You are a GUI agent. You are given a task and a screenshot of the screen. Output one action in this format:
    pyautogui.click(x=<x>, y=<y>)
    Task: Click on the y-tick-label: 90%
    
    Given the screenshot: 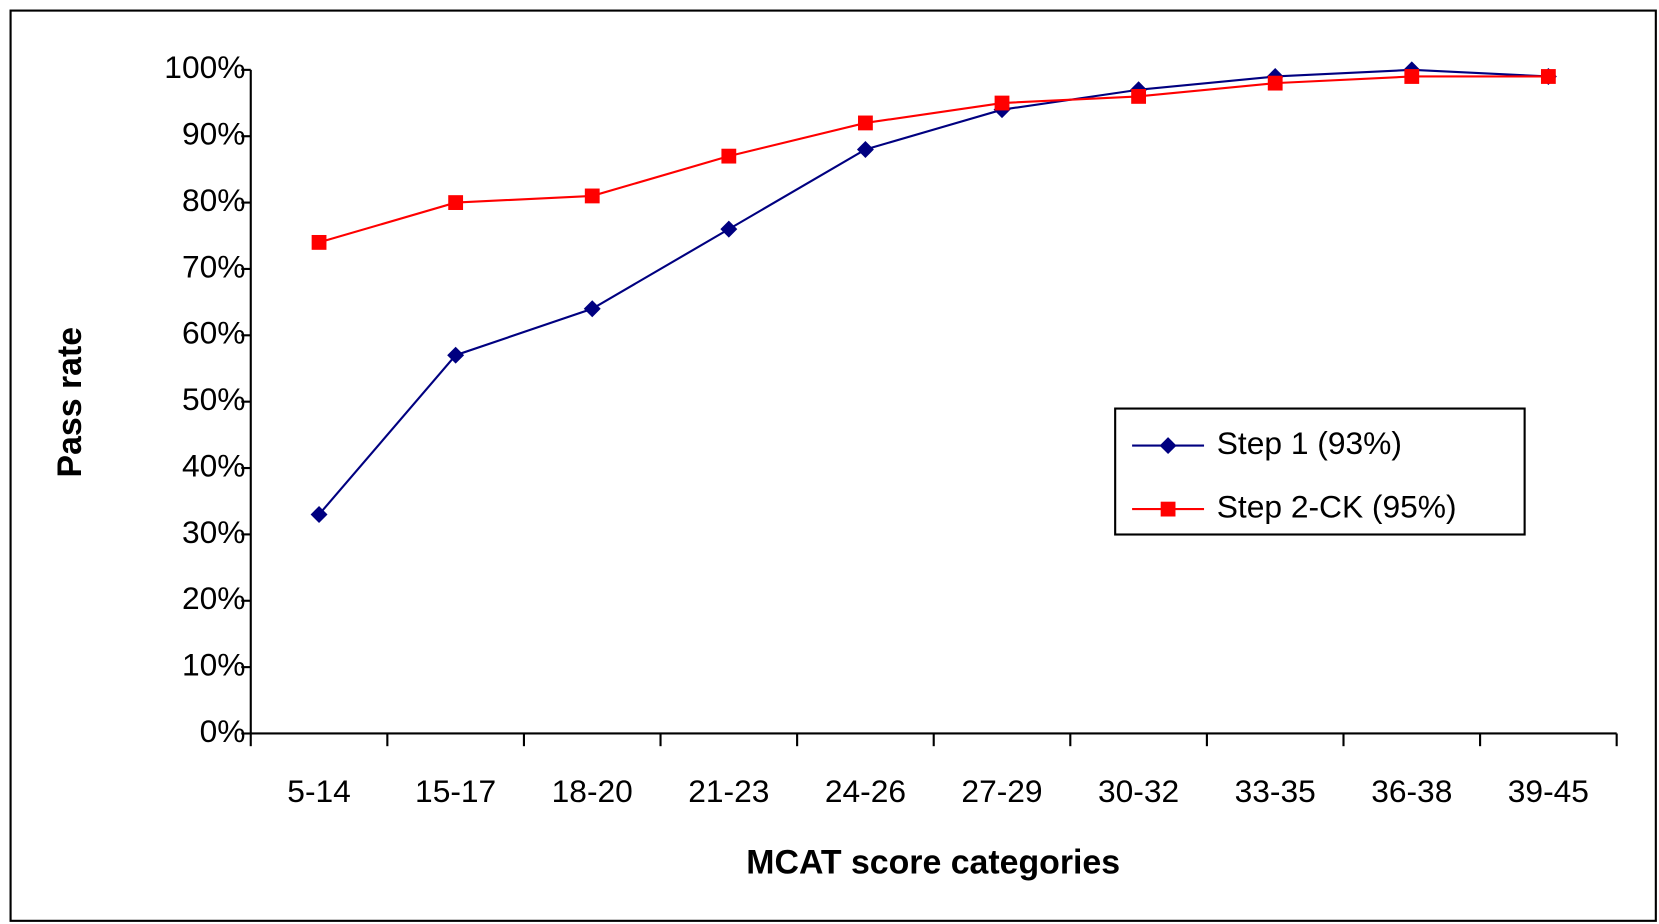 What is the action you would take?
    pyautogui.click(x=214, y=134)
    